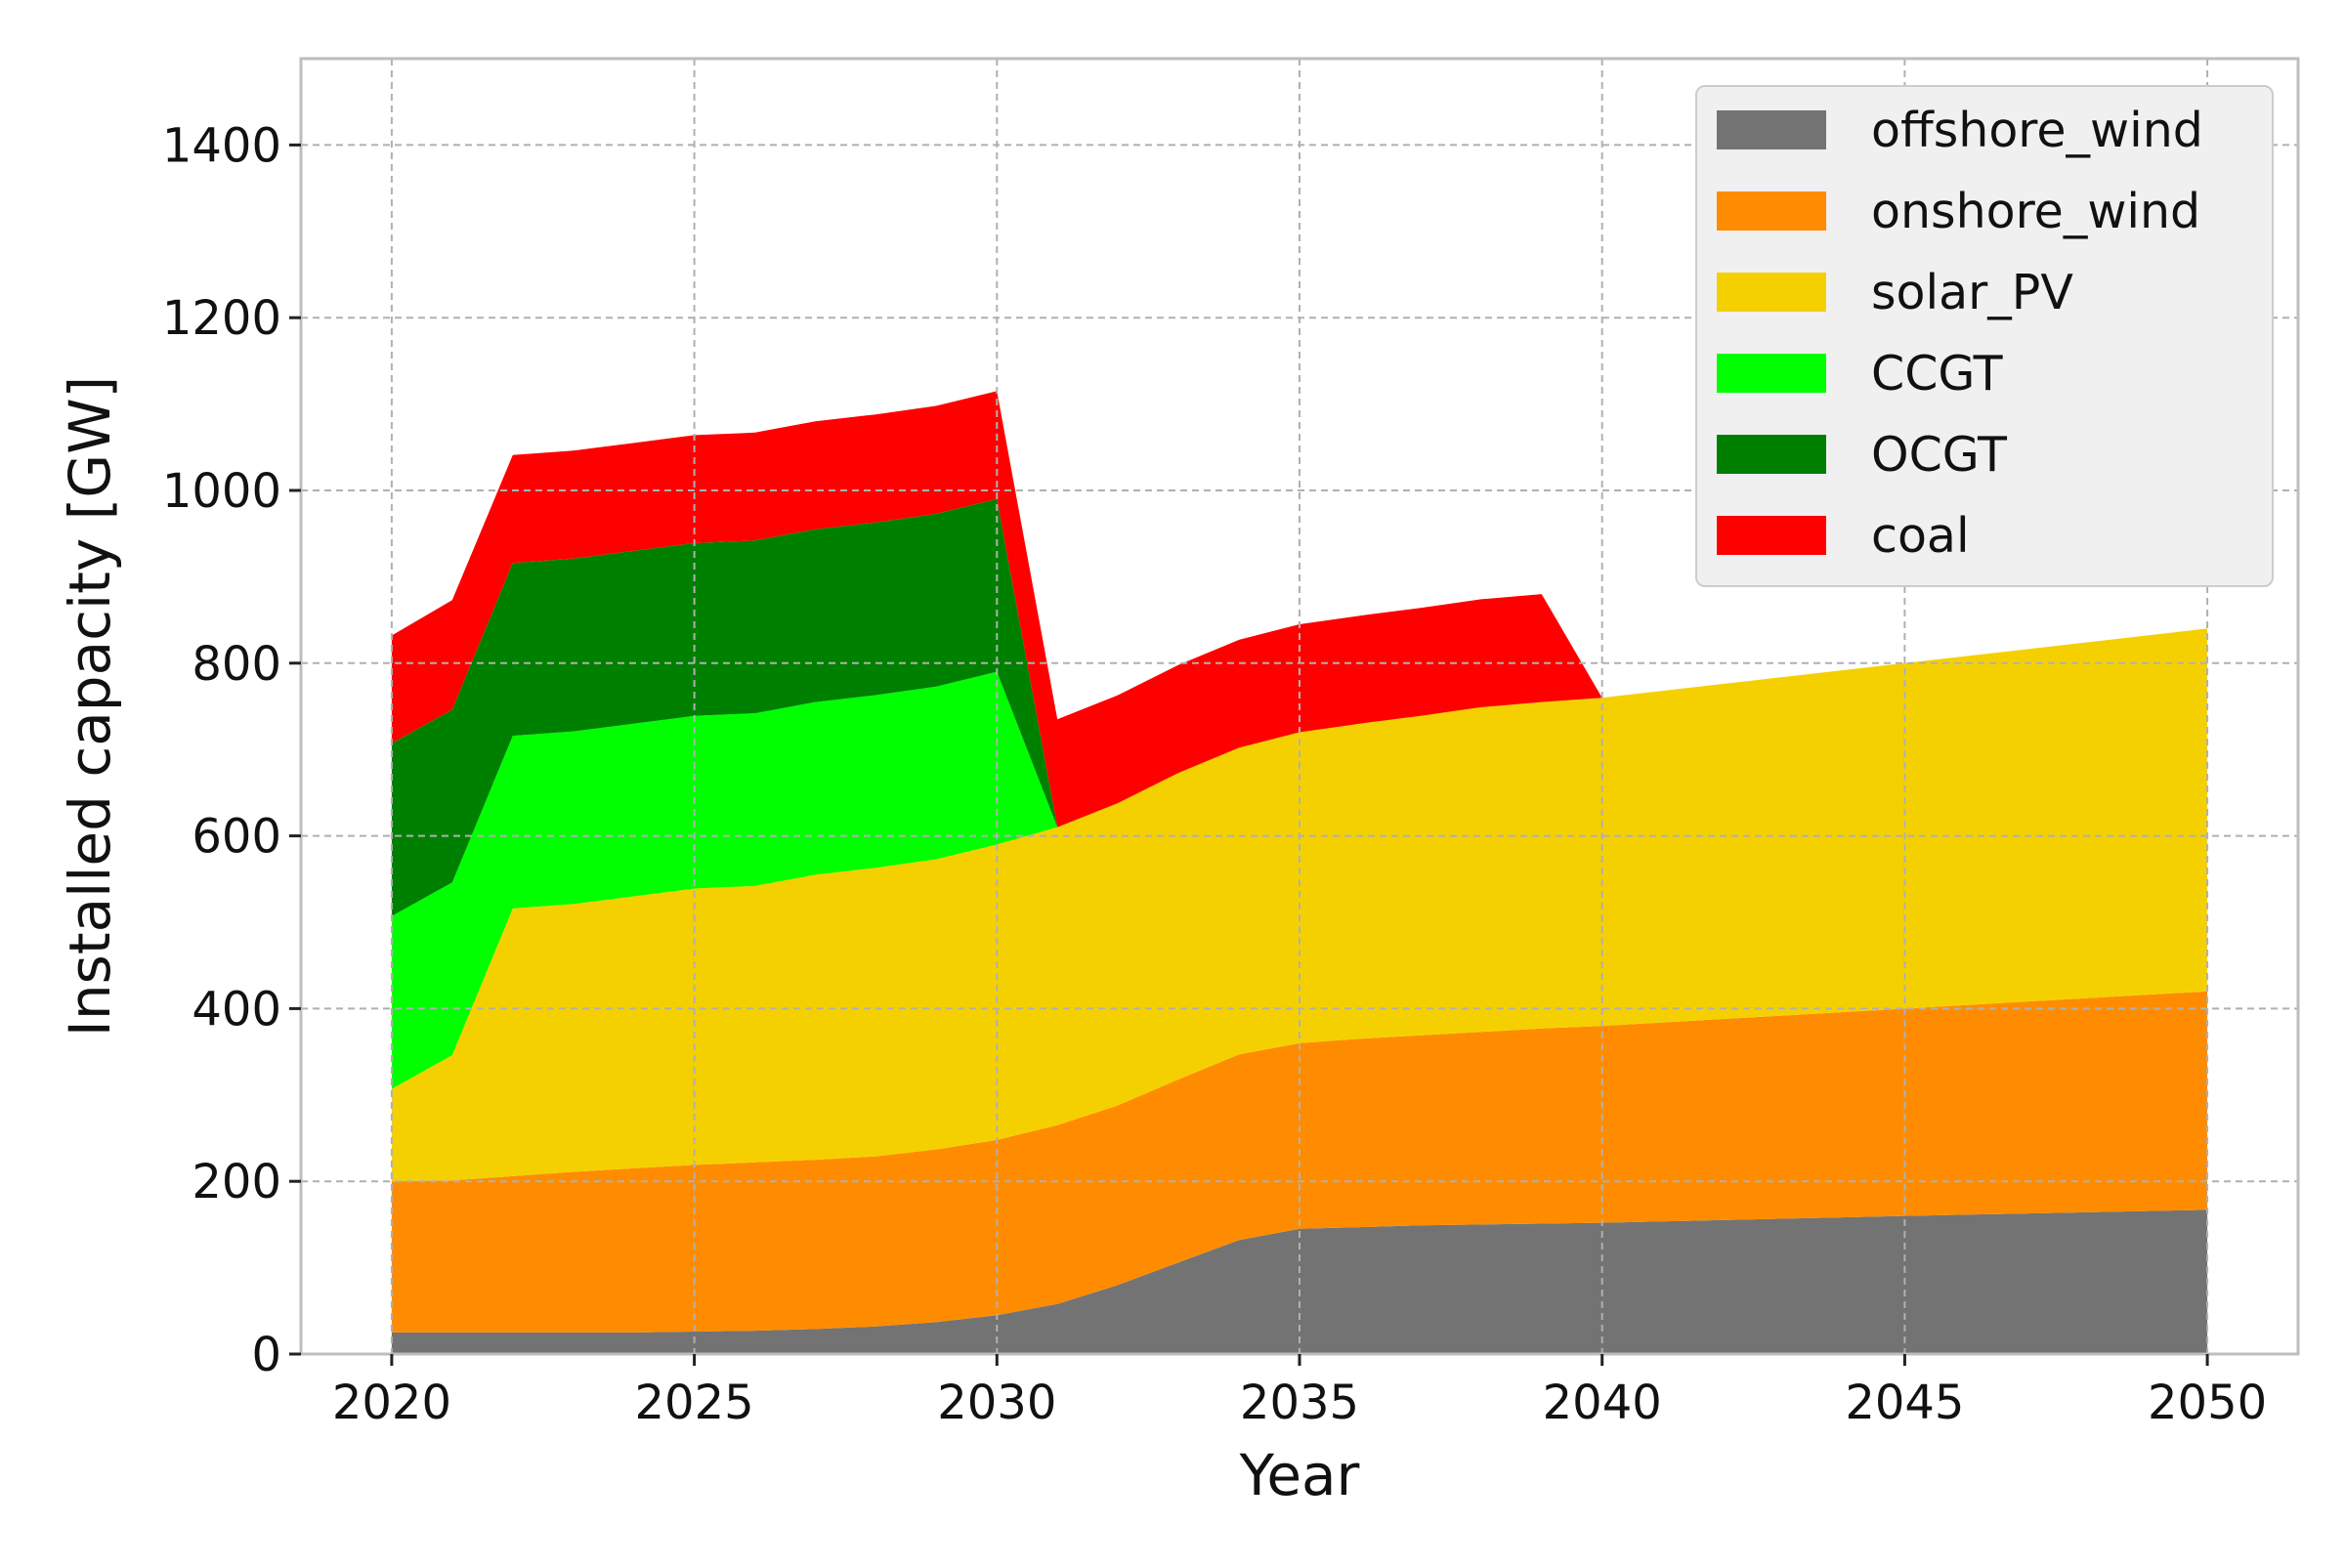  I want to click on x-axis-label: Year, so click(1299, 1475).